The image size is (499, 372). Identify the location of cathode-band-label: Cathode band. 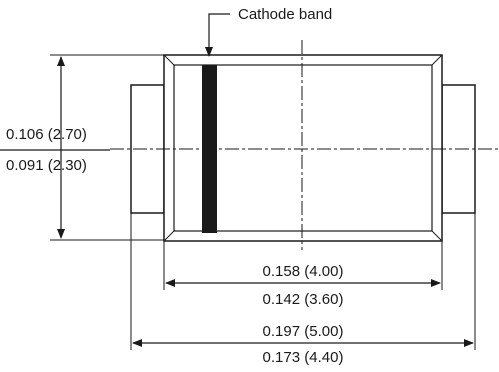
(285, 14).